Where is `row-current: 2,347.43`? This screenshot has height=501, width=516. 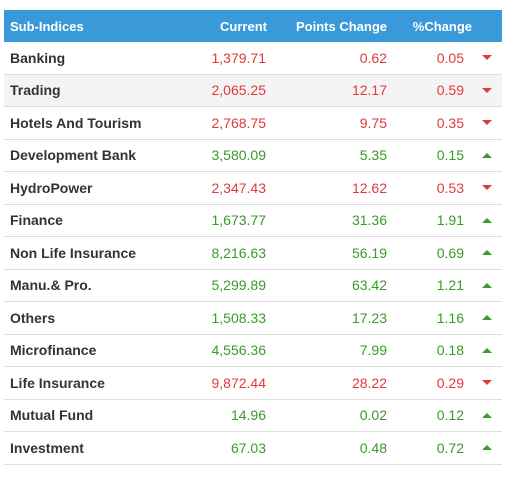 row-current: 2,347.43 is located at coordinates (239, 187).